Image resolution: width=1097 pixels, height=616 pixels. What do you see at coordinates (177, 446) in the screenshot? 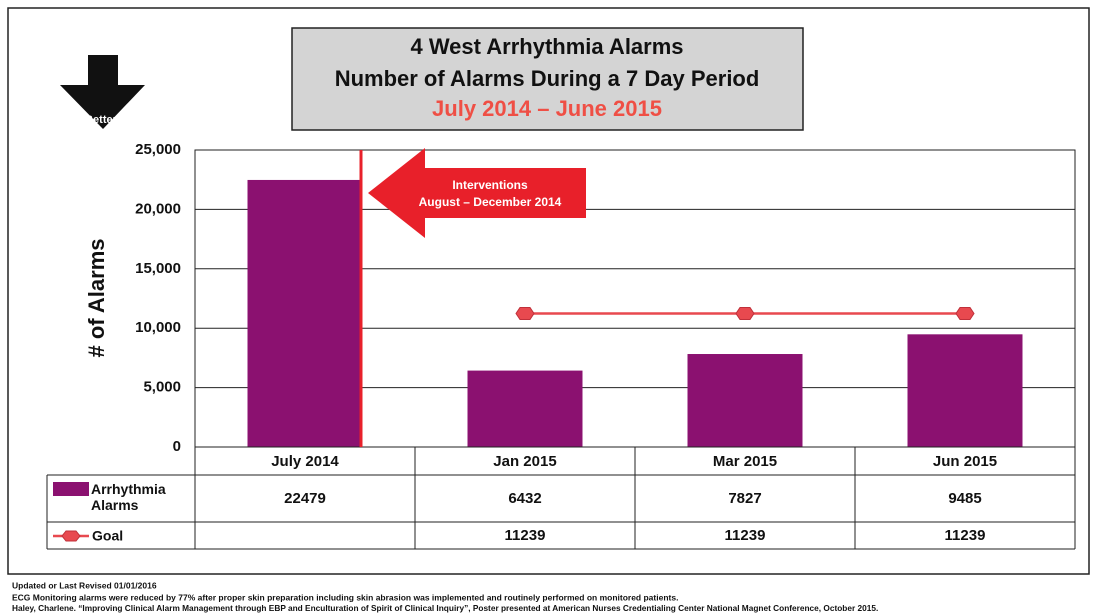
I see `y-tick-label: 0` at bounding box center [177, 446].